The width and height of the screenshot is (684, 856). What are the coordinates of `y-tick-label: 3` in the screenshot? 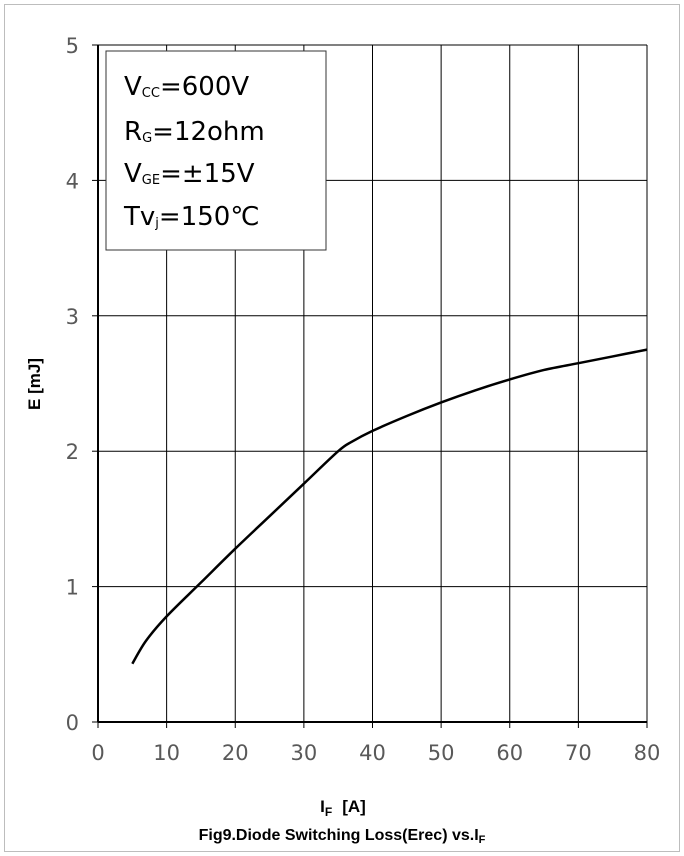 It's located at (72, 317).